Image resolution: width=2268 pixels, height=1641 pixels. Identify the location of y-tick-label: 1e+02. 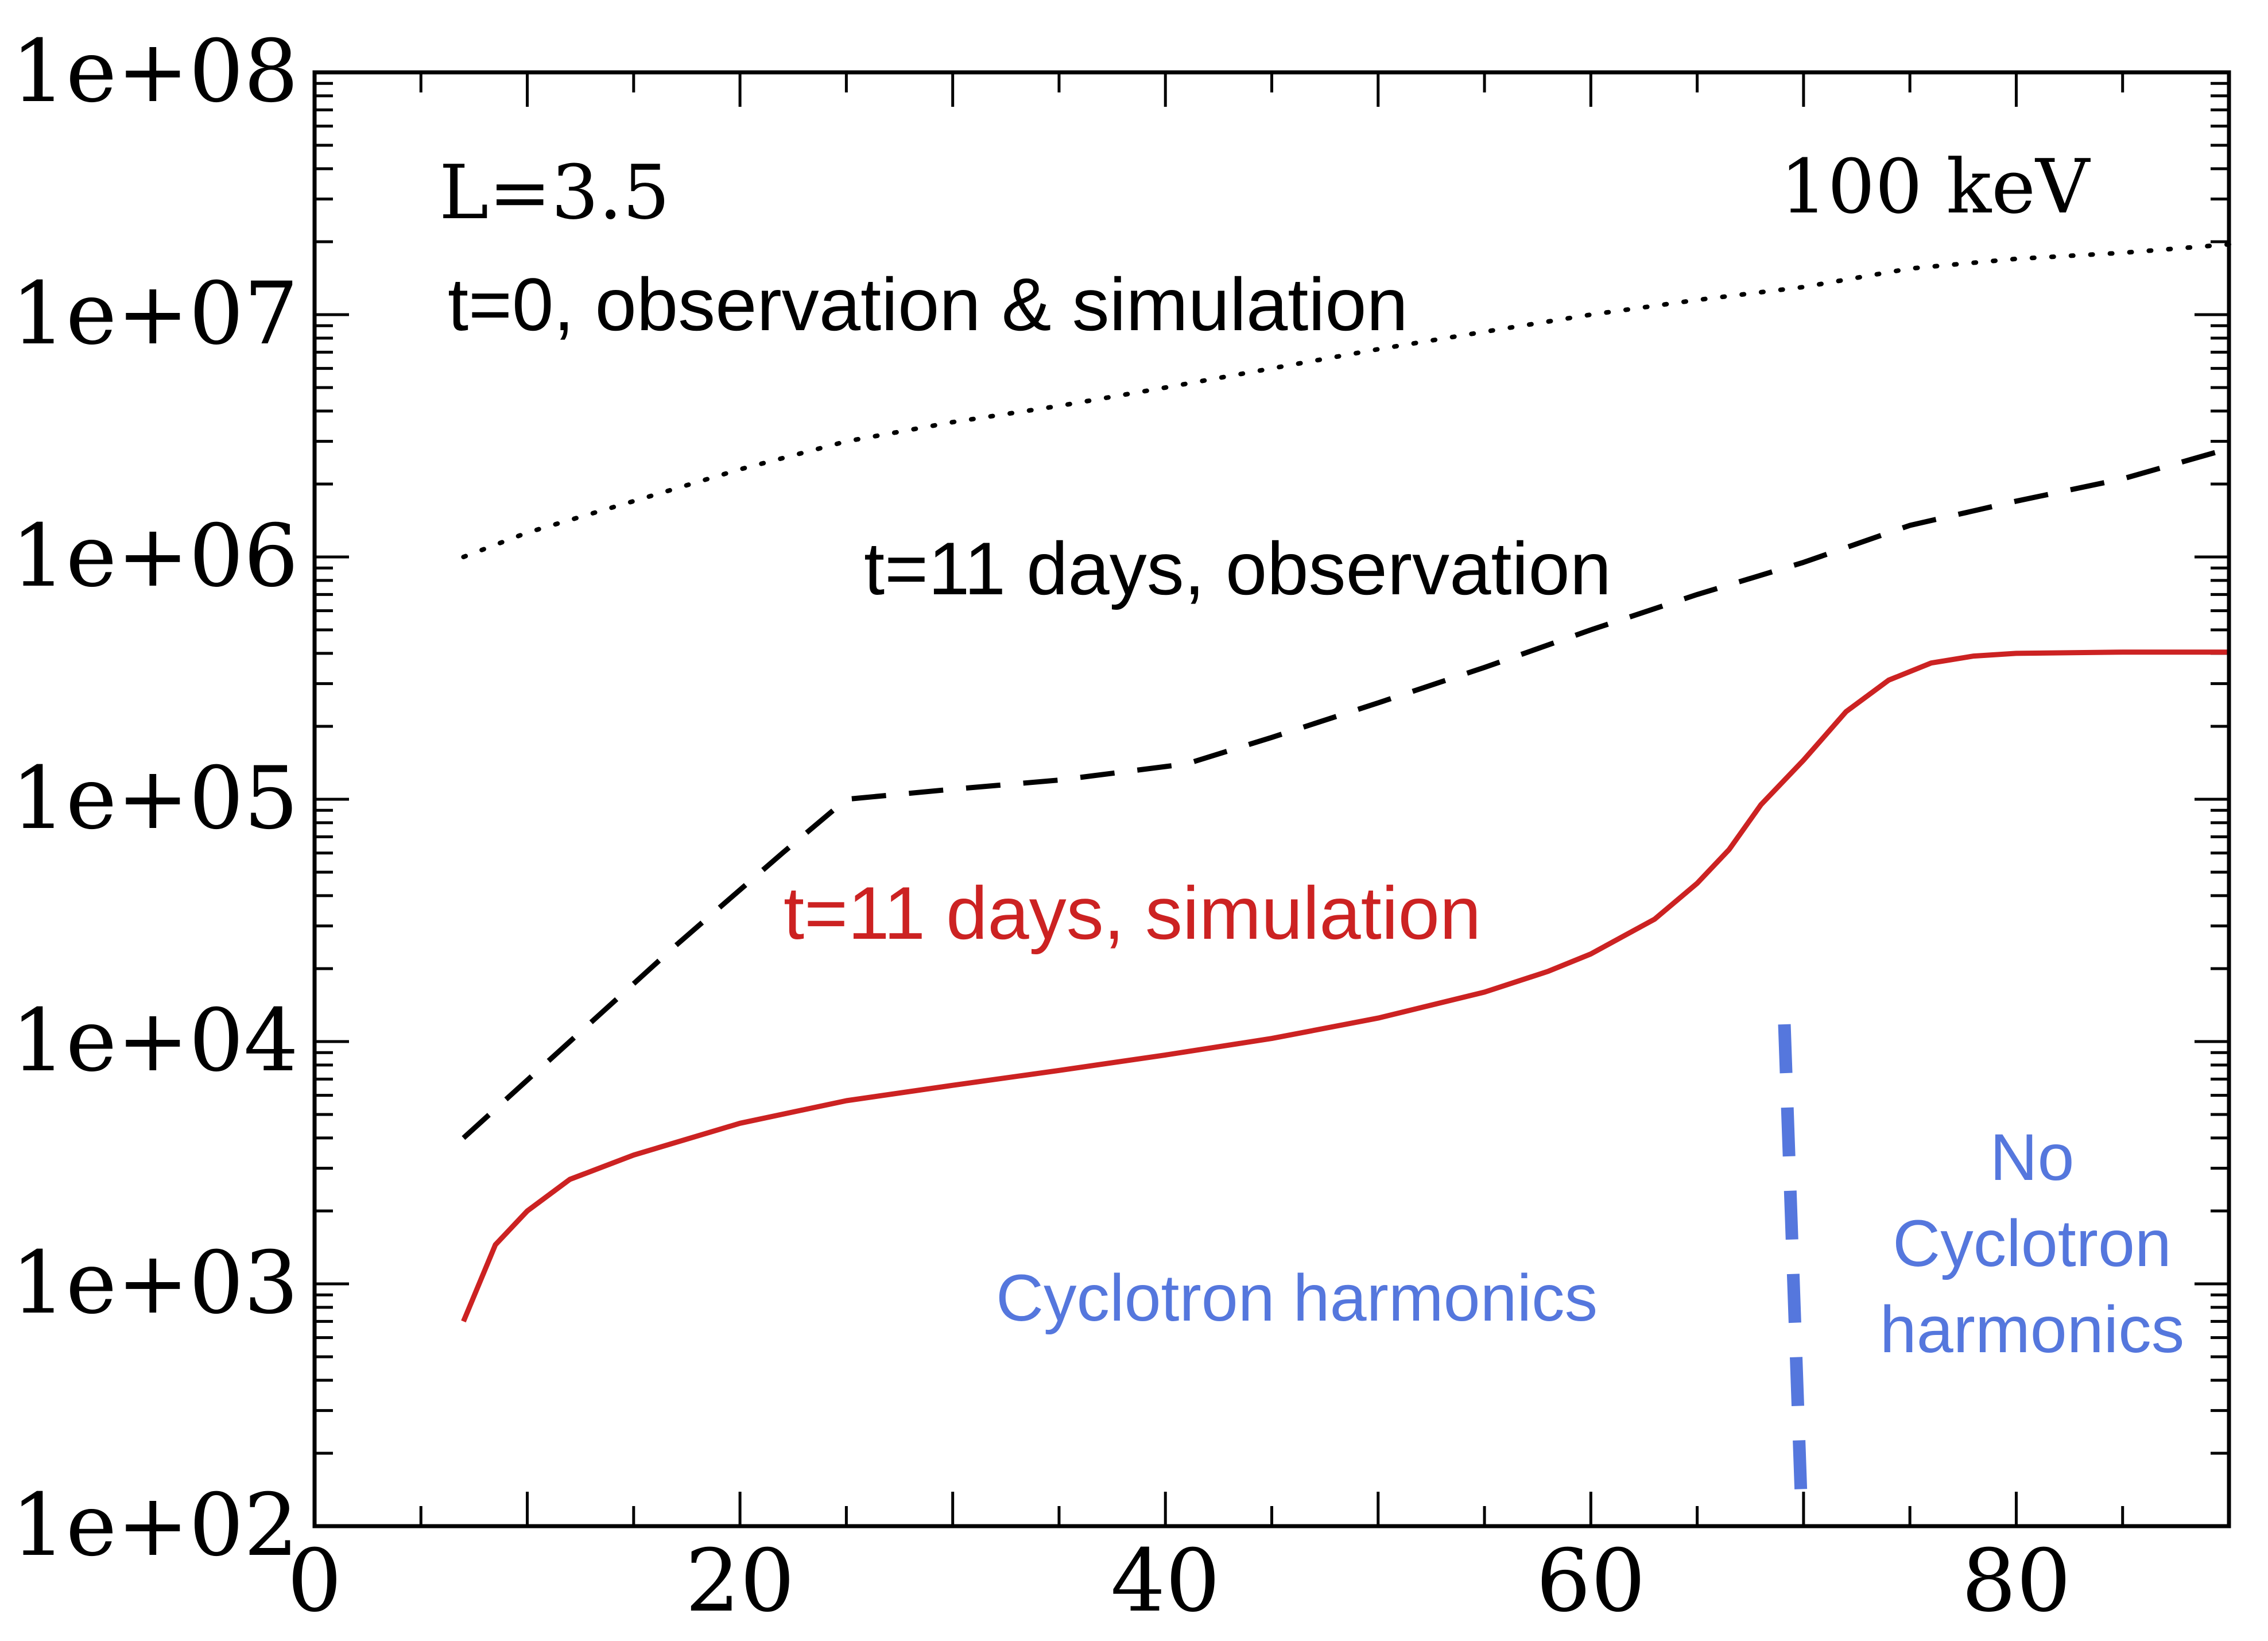
(154, 1526).